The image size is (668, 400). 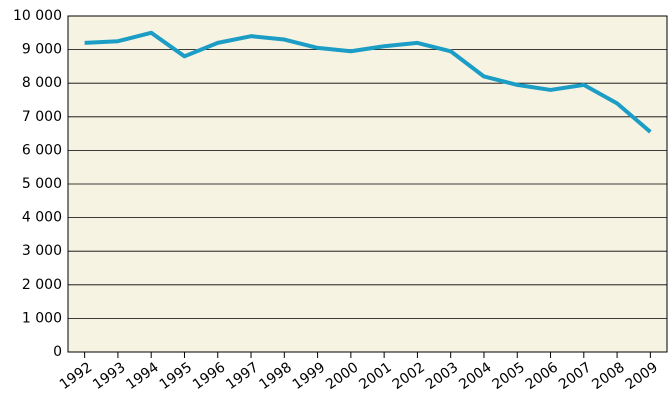 I want to click on x-tick-label: 2002, so click(x=409, y=376).